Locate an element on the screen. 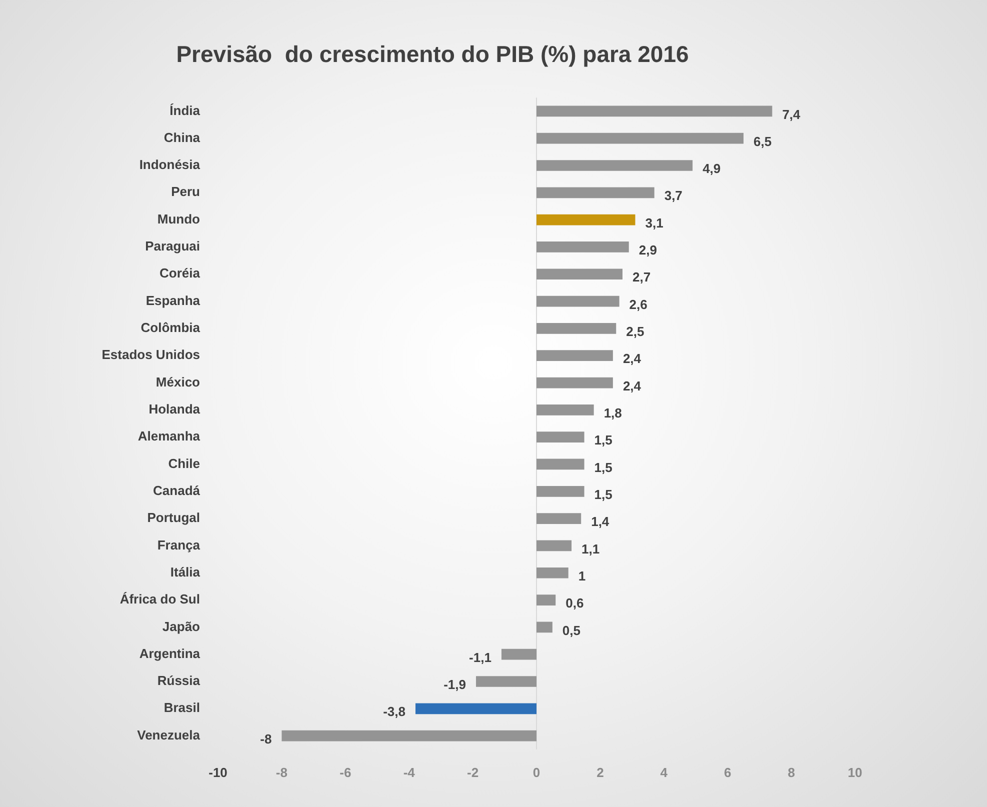  x-tick-label: -10 is located at coordinates (218, 772).